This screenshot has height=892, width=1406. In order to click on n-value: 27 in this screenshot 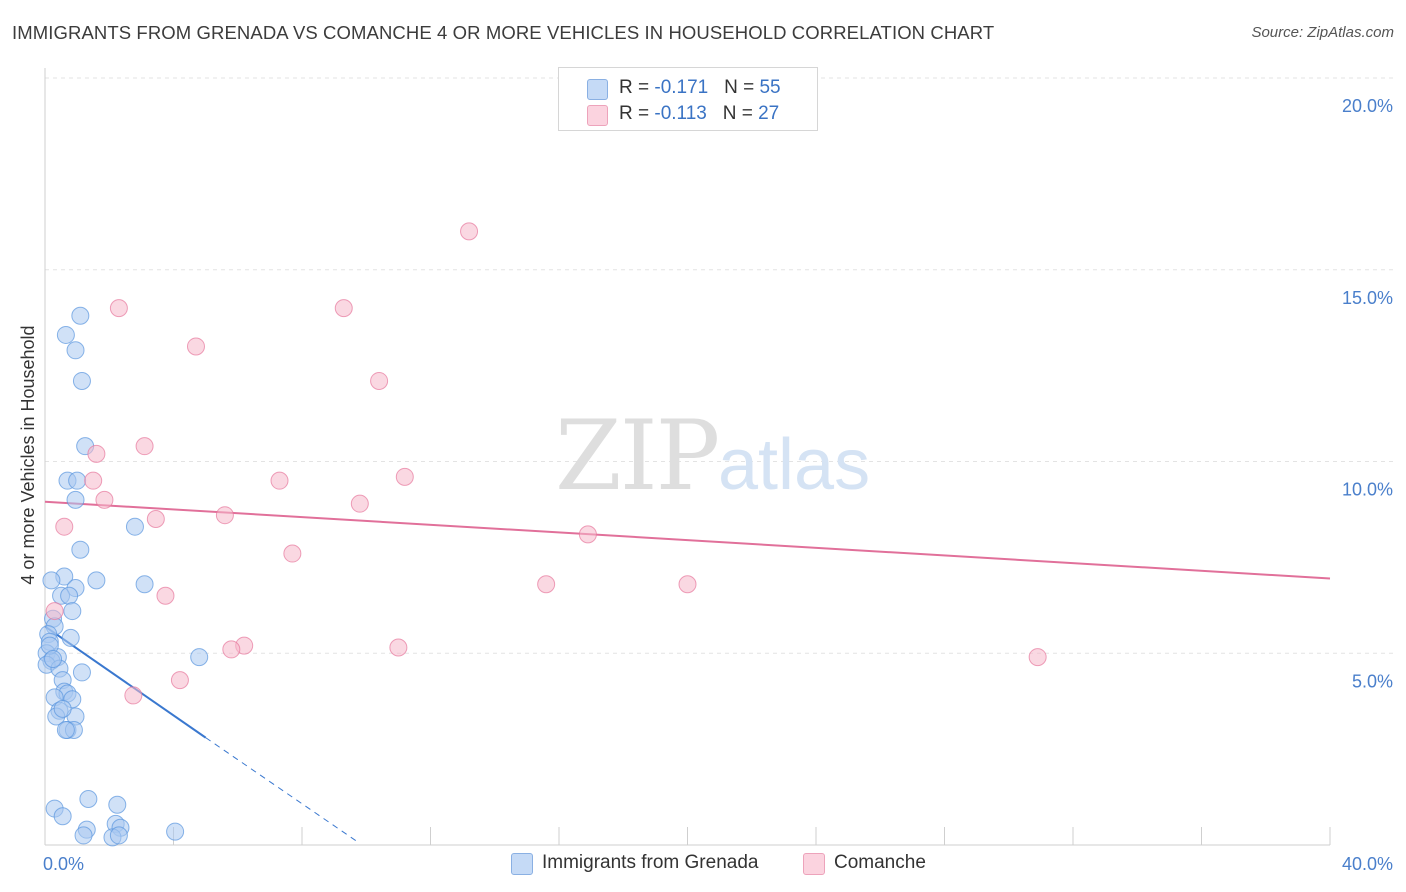, I will do `click(769, 113)`.